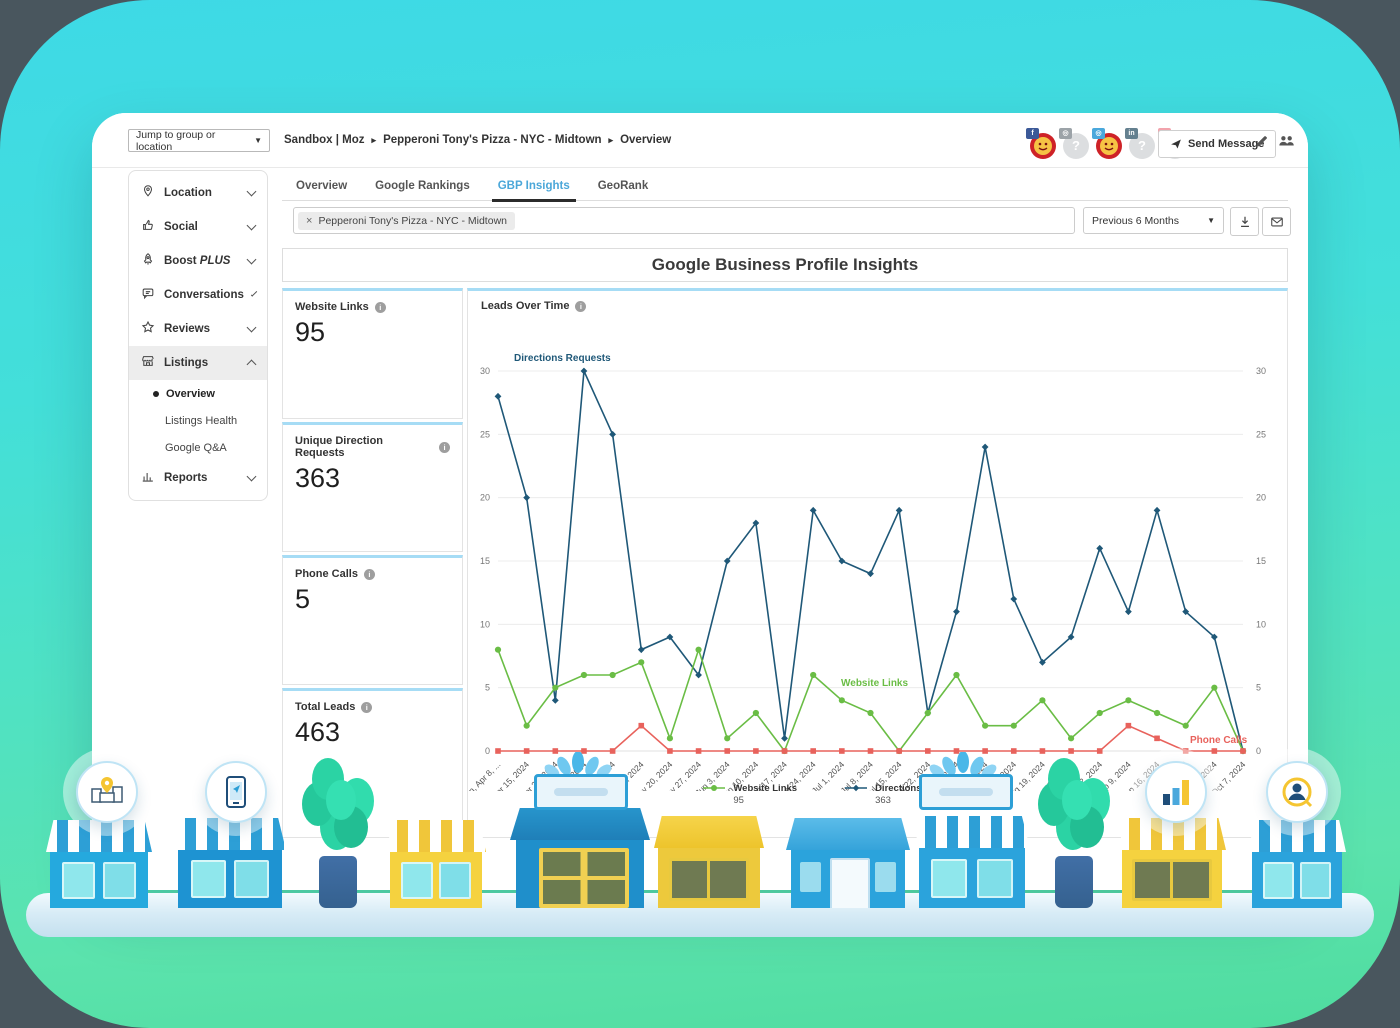 The image size is (1400, 1028). I want to click on tab-google-rankings: Google Rankings, so click(422, 186).